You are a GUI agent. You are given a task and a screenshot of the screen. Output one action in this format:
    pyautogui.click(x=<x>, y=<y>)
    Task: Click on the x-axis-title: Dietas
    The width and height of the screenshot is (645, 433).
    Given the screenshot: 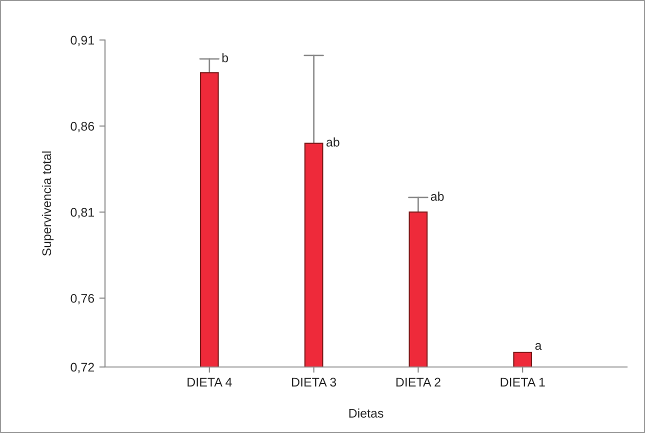 What is the action you would take?
    pyautogui.click(x=366, y=413)
    